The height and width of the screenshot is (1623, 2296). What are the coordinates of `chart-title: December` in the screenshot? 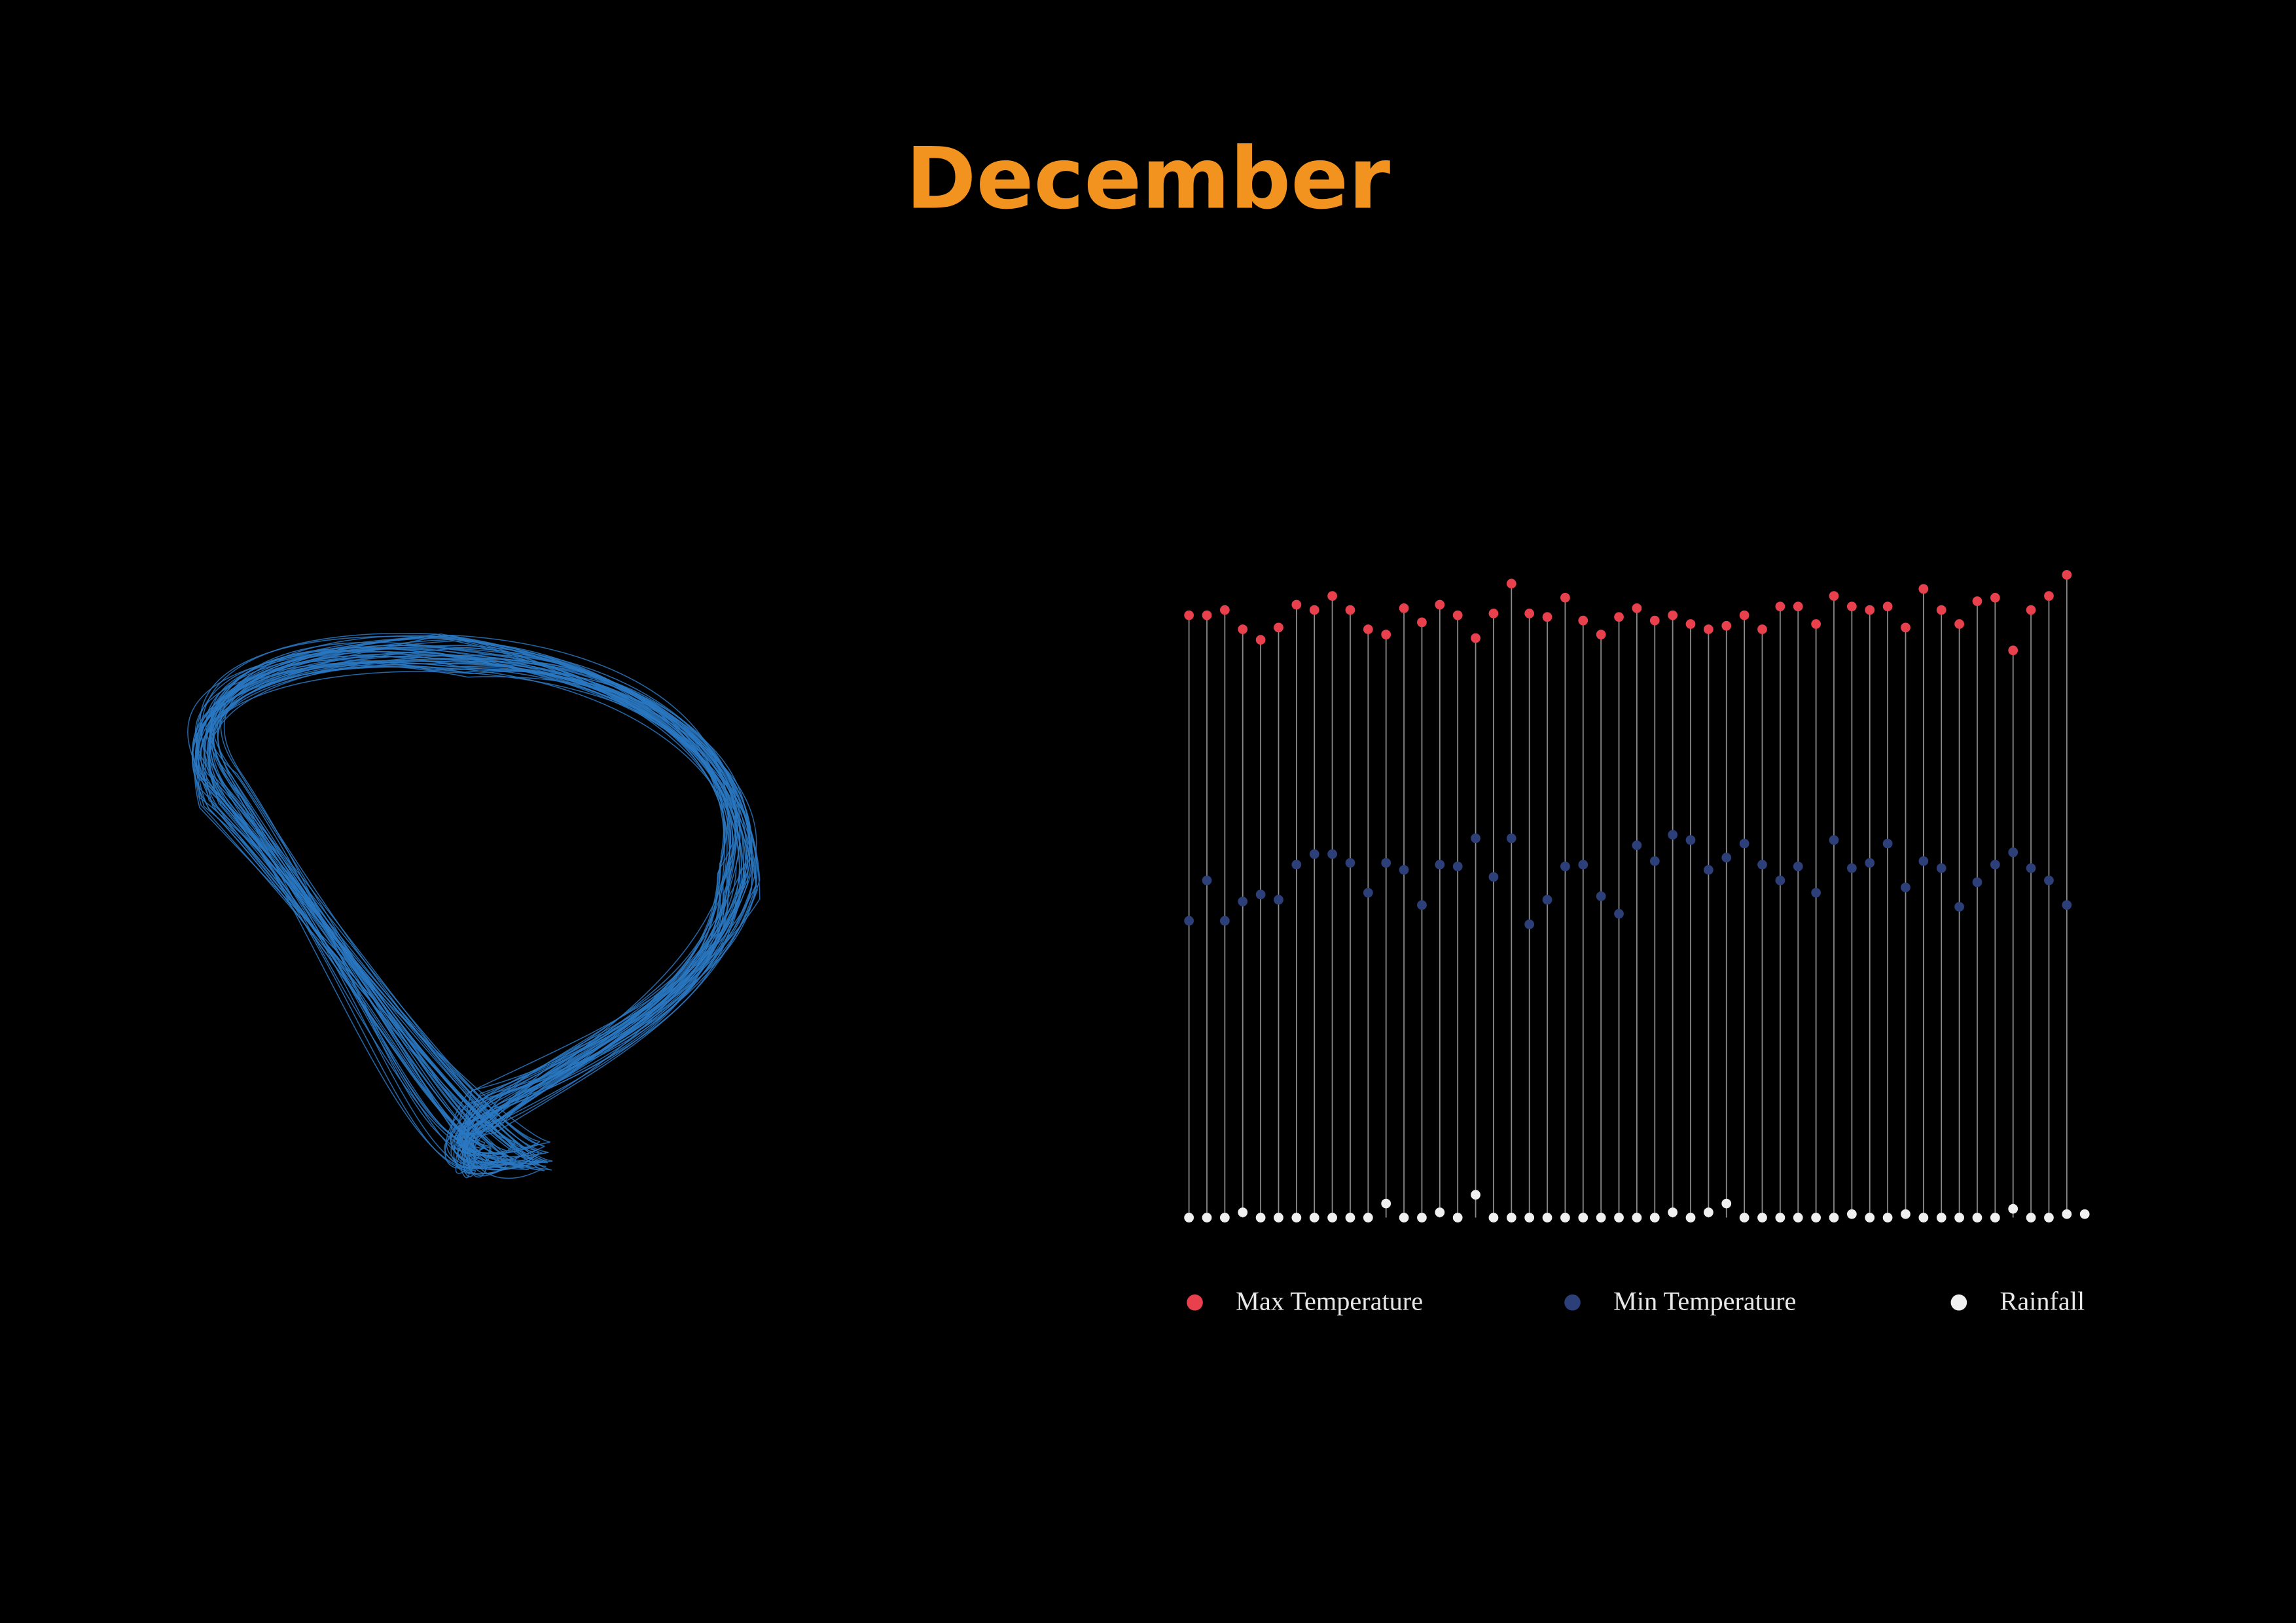 It's located at (1148, 179).